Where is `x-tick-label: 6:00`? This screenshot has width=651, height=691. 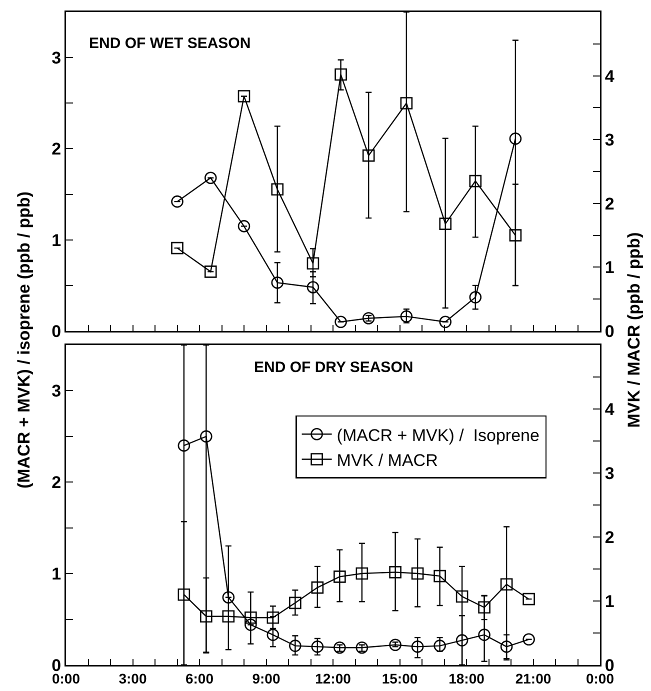 x-tick-label: 6:00 is located at coordinates (199, 678).